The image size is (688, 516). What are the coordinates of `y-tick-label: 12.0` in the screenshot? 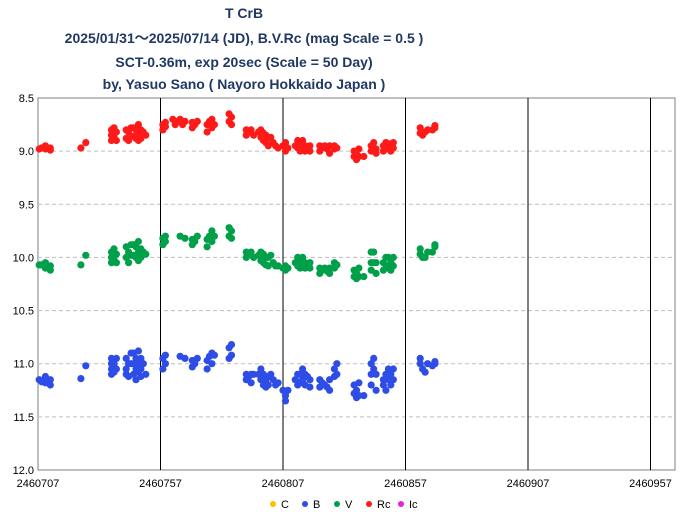 It's located at (23, 471).